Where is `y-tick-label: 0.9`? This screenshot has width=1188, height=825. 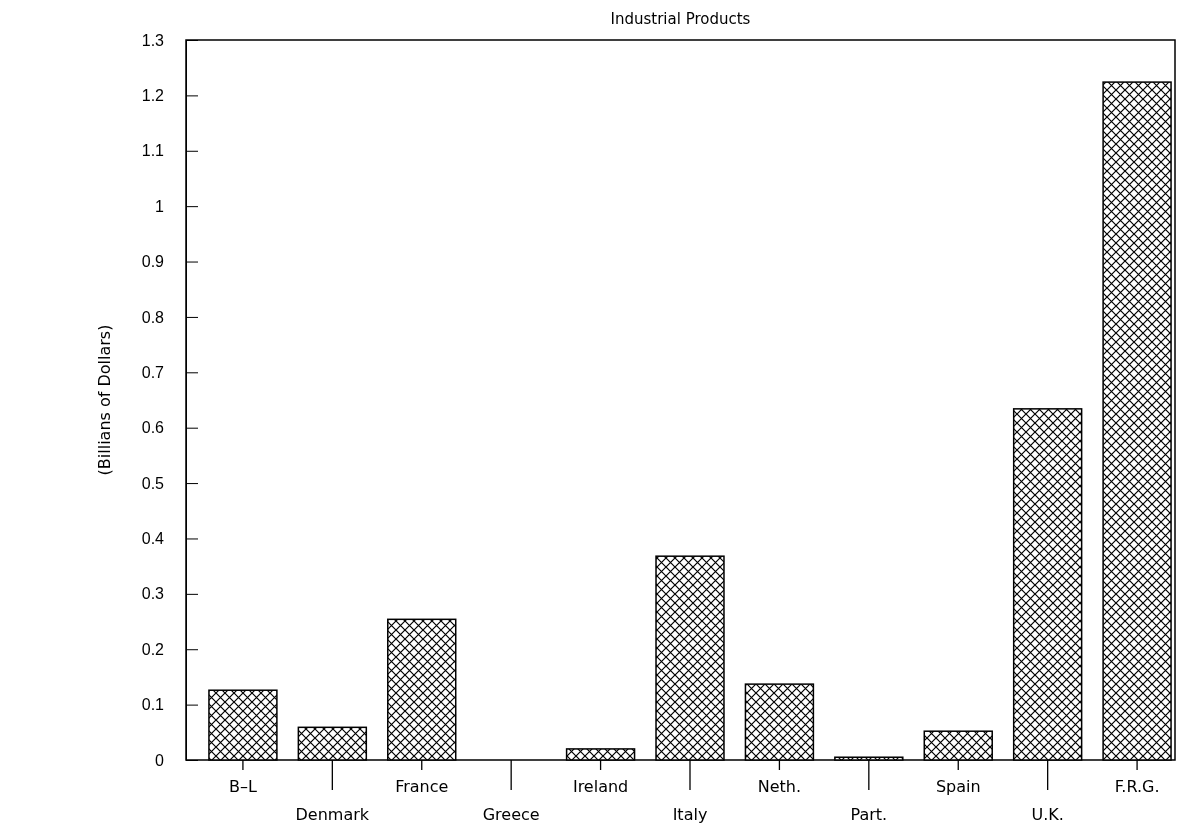 y-tick-label: 0.9 is located at coordinates (153, 262).